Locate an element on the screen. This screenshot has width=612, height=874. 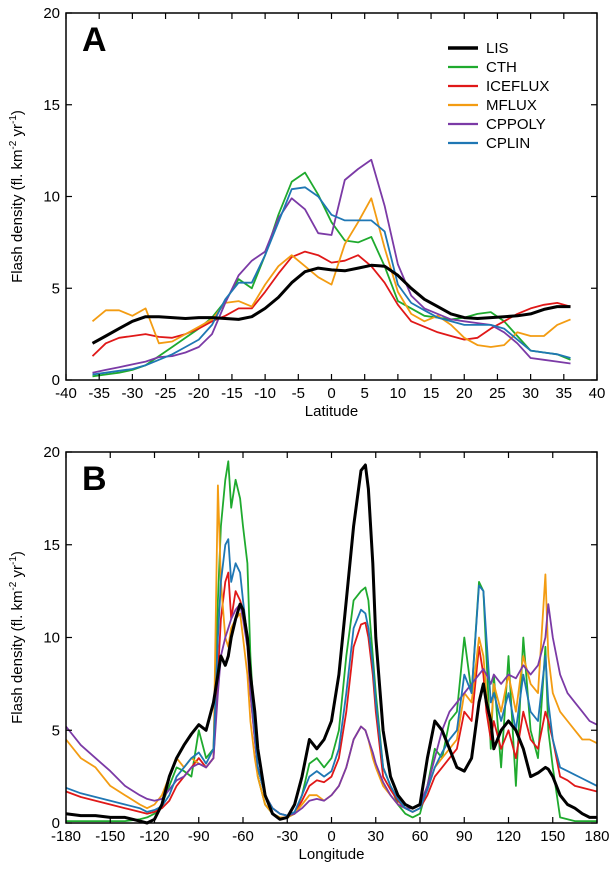
series-line-lis is located at coordinates (331, 304).